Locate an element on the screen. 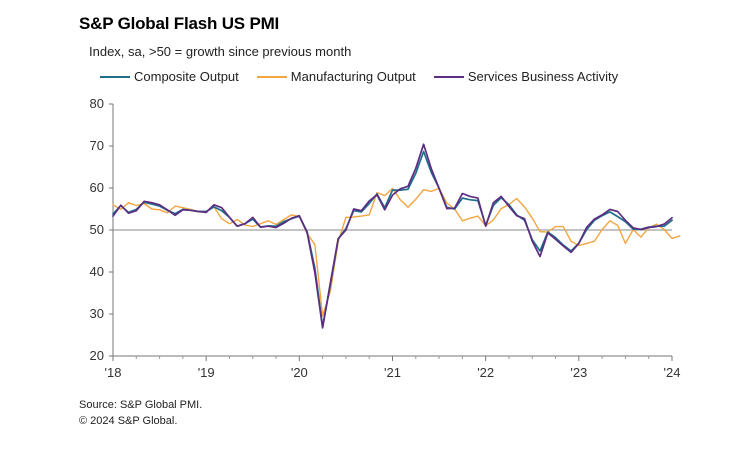 The image size is (747, 456). y-tick-label: 40 is located at coordinates (97, 271).